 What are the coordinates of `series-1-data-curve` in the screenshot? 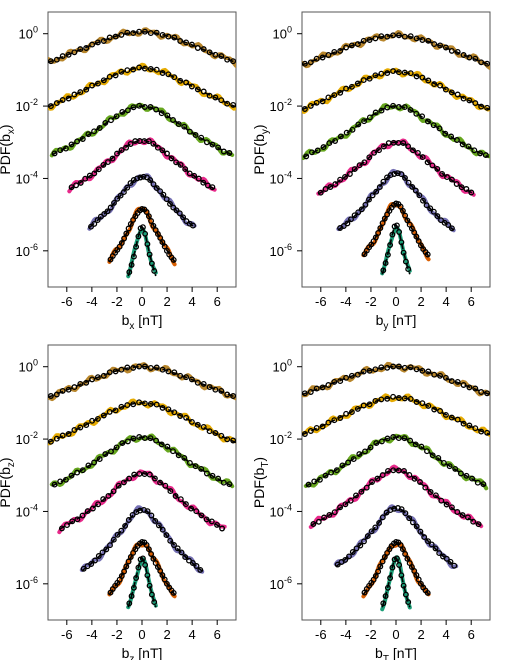 It's located at (396, 50).